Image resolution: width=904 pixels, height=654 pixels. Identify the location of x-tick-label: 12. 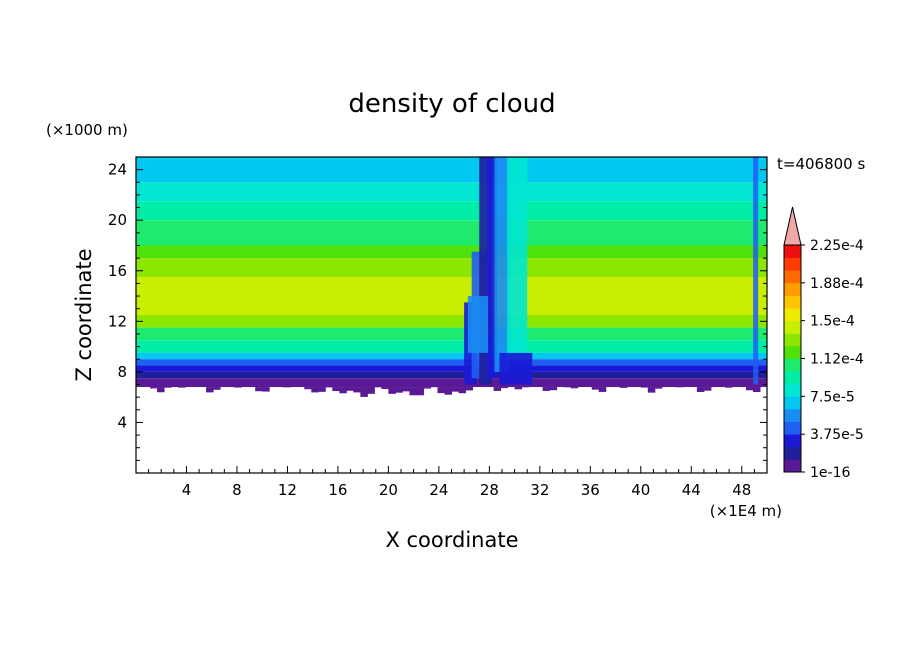
(287, 490).